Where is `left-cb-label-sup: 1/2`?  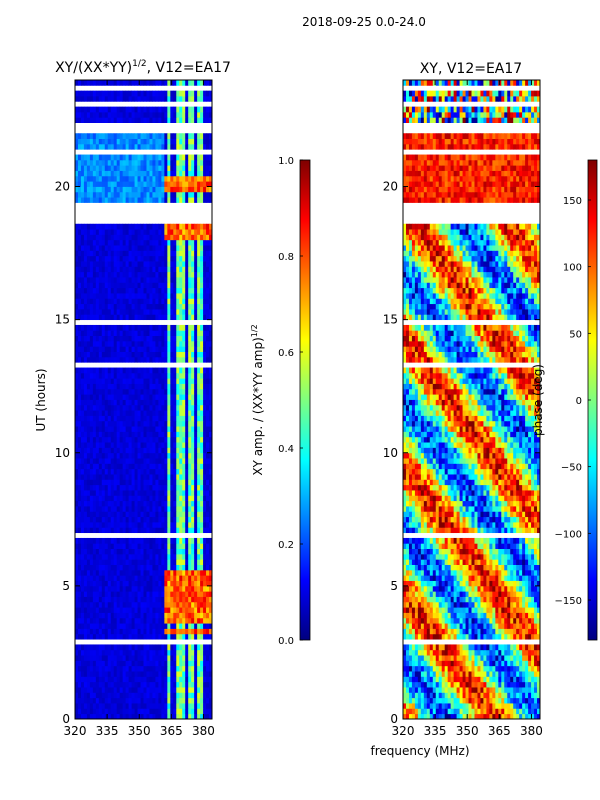
left-cb-label-sup: 1/2 is located at coordinates (254, 330).